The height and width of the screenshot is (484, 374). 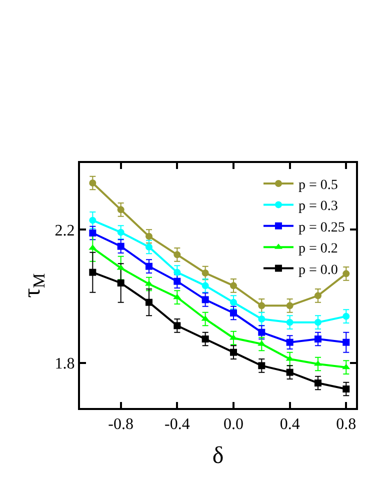 I want to click on y-tick-label: 2.2, so click(x=64, y=231).